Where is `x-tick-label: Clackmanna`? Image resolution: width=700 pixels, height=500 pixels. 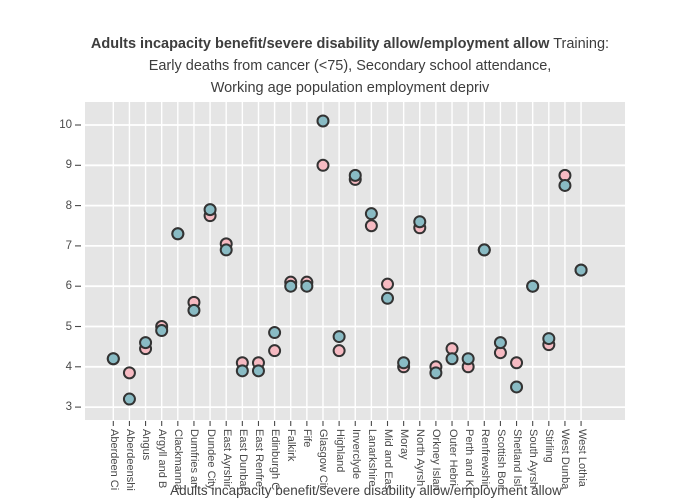
x-tick-label: Clackmanna is located at coordinates (178, 460).